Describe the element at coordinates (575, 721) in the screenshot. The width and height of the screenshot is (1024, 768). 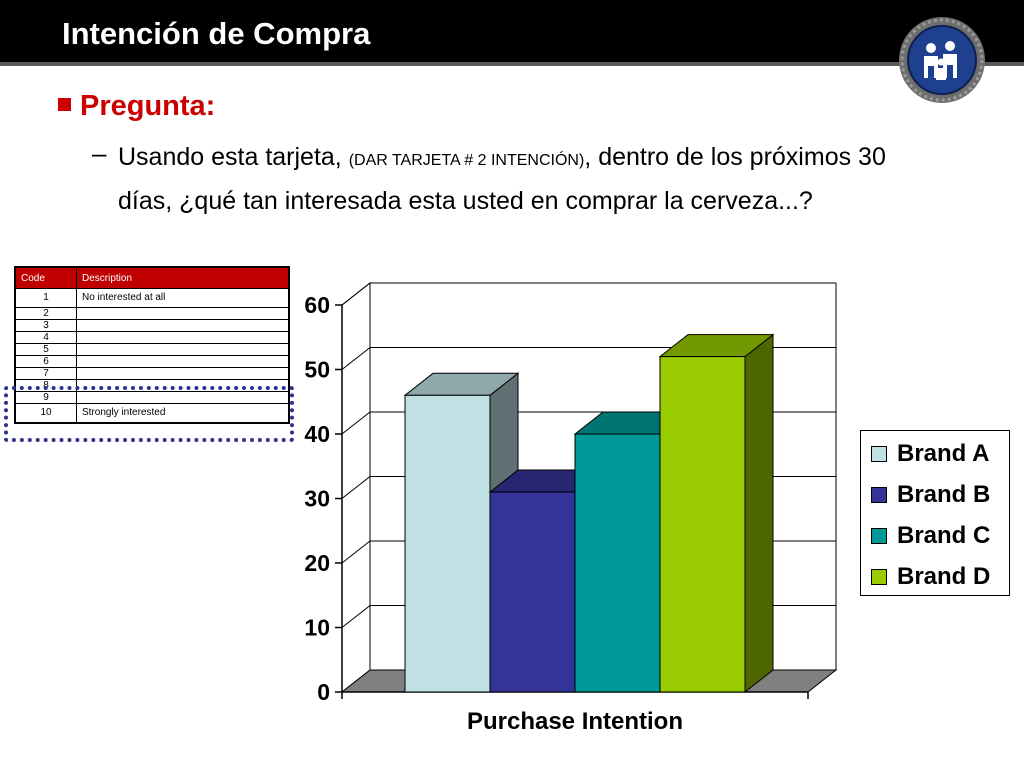
I see `x-axis-label: Purchase Intention` at that location.